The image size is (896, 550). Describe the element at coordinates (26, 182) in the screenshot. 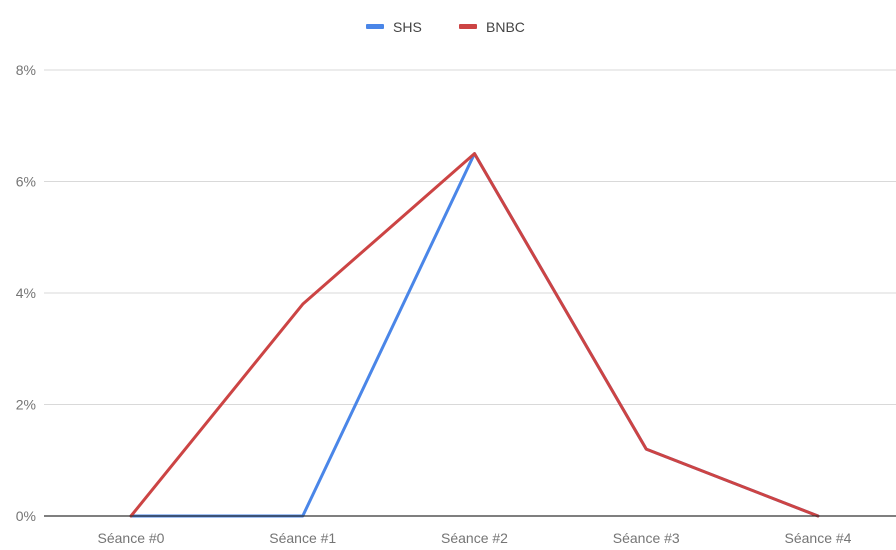

I see `y-tick-label: 6%` at that location.